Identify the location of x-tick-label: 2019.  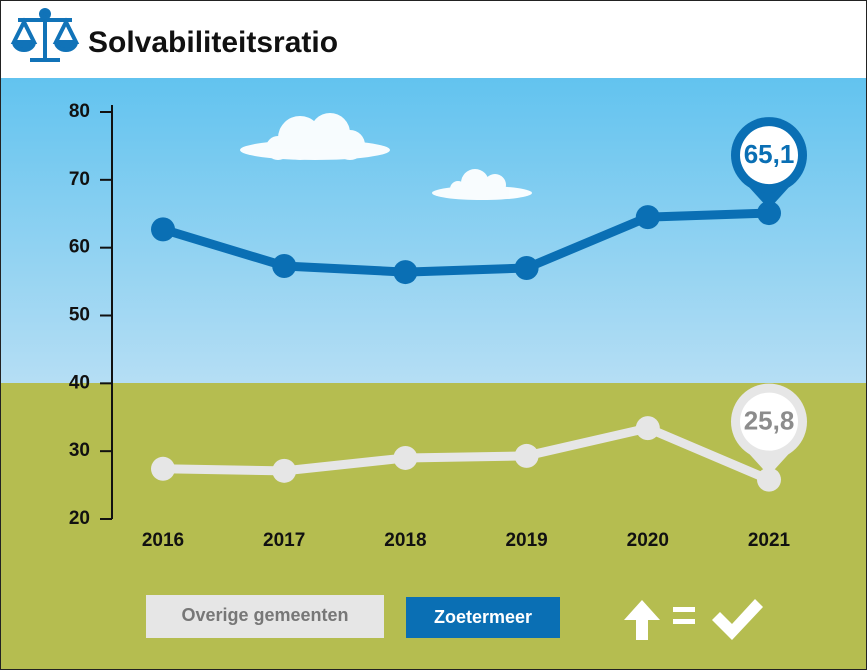
(526, 540).